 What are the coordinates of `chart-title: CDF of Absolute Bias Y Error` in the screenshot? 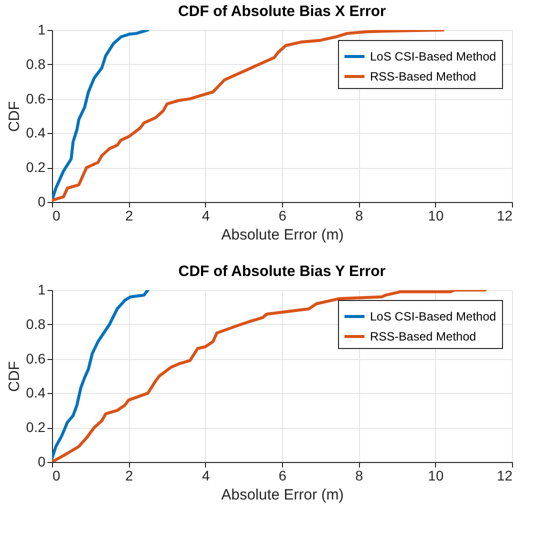 It's located at (282, 271).